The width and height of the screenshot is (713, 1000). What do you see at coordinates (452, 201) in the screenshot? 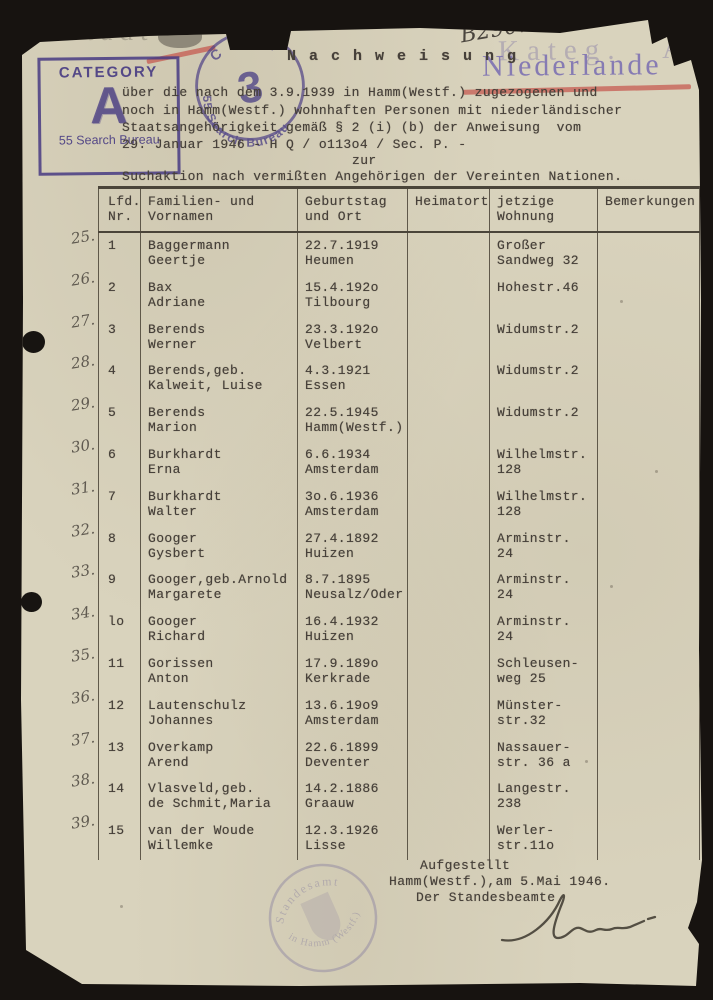
I see `col-header-text: Heimatort` at bounding box center [452, 201].